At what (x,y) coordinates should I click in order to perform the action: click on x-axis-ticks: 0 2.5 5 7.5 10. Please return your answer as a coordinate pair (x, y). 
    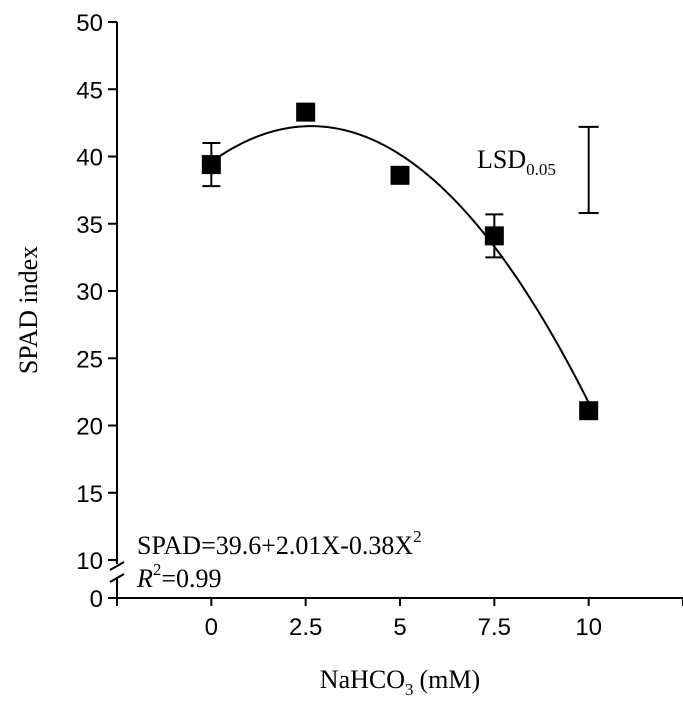
    Looking at the image, I should click on (399, 619).